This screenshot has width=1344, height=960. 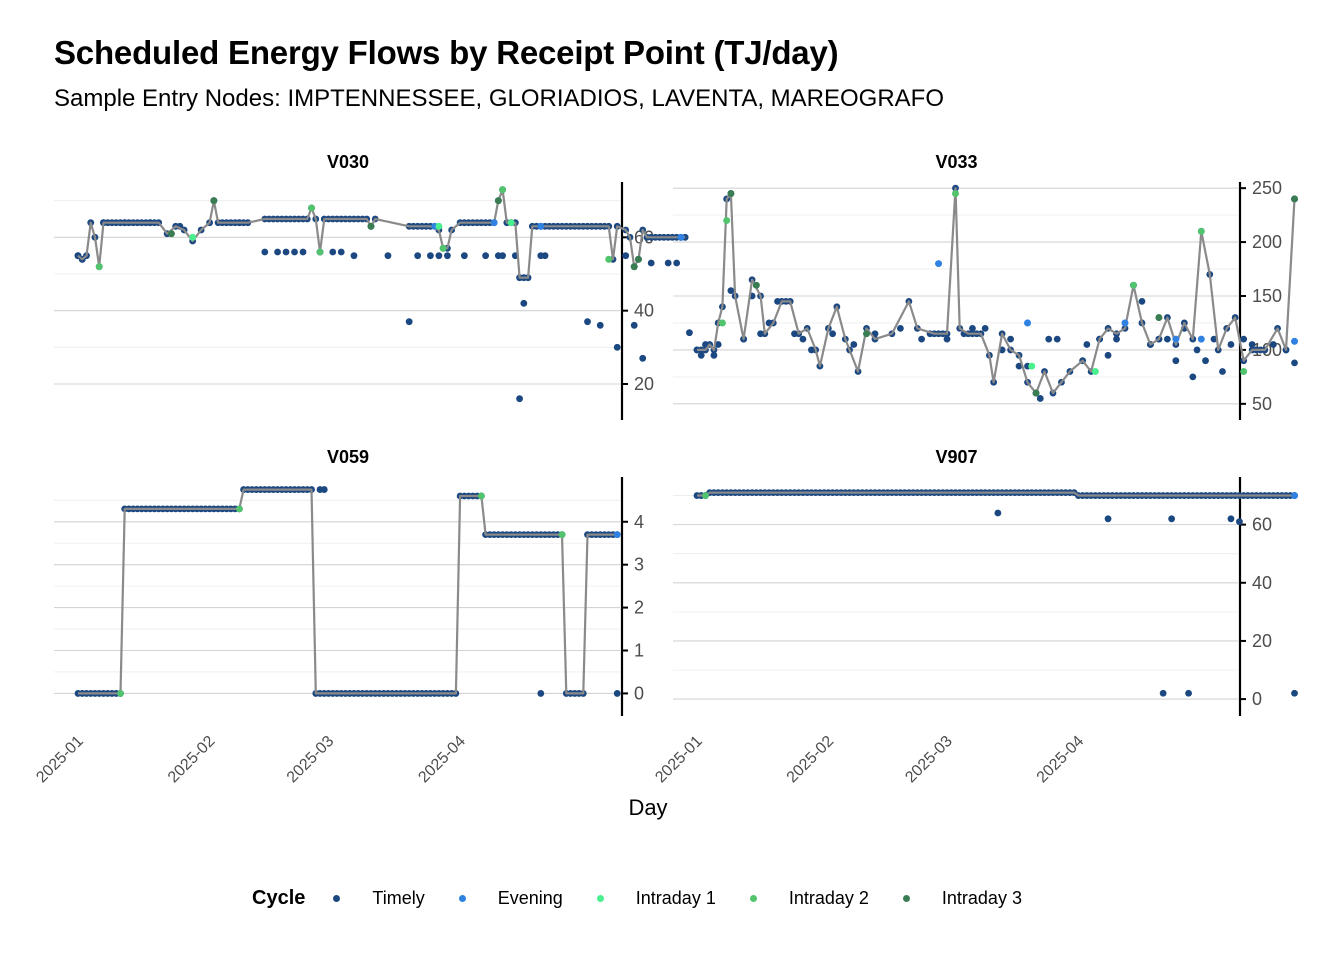 I want to click on legend-item-evening: Evening, so click(x=510, y=898).